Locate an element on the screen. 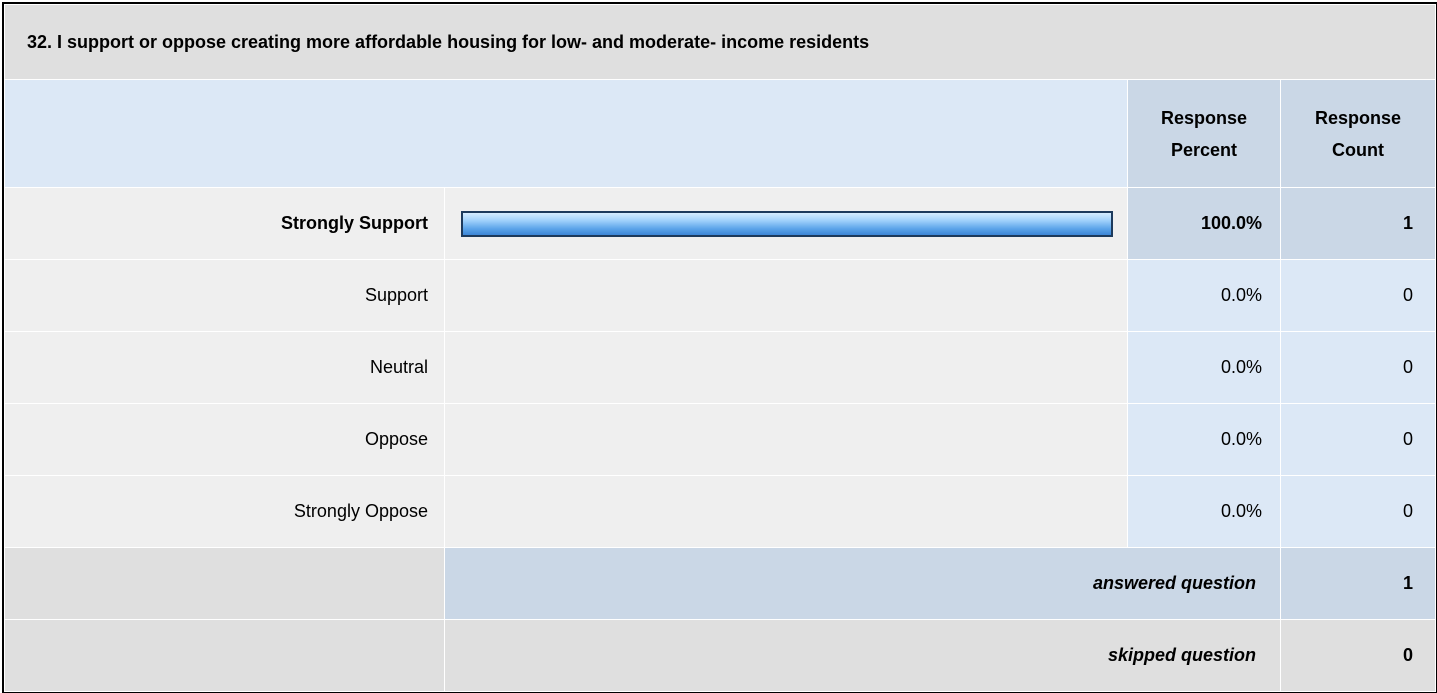 The height and width of the screenshot is (693, 1437). header-blank is located at coordinates (566, 133).